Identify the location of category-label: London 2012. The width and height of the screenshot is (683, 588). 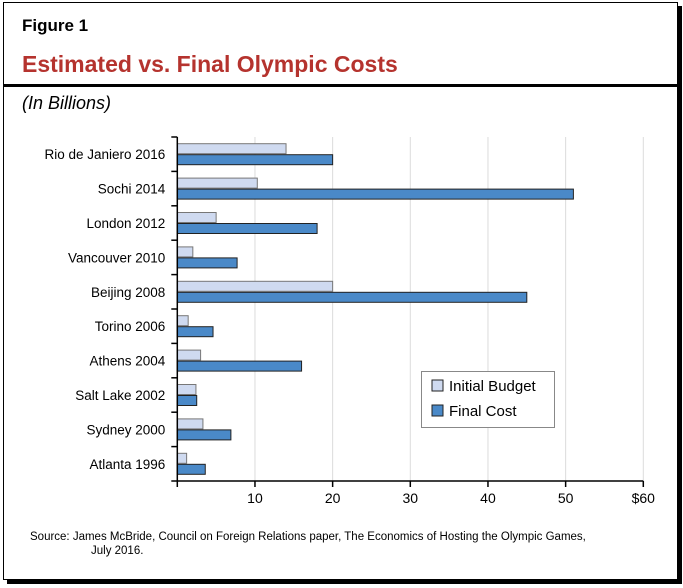
(125, 223).